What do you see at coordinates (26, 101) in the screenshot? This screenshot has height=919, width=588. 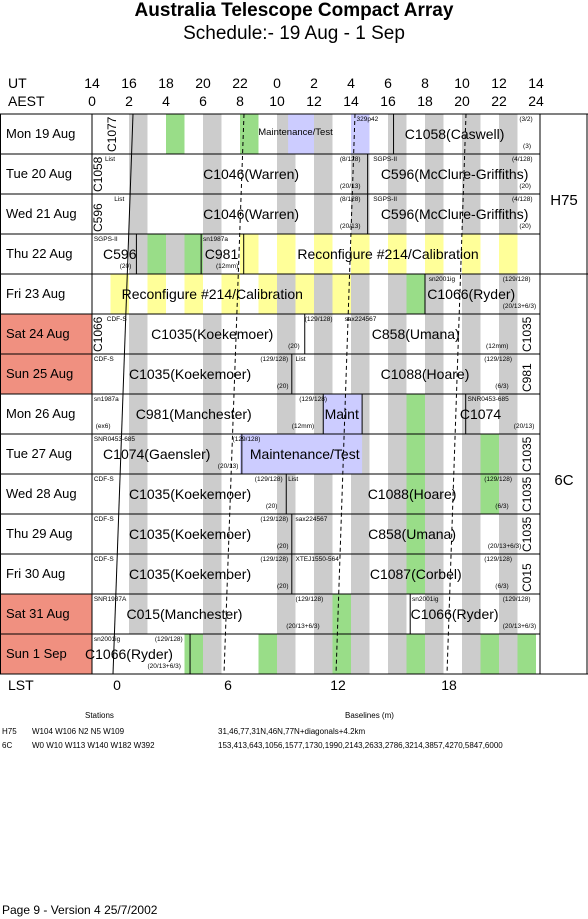 I see `aest-axis-label: AEST` at bounding box center [26, 101].